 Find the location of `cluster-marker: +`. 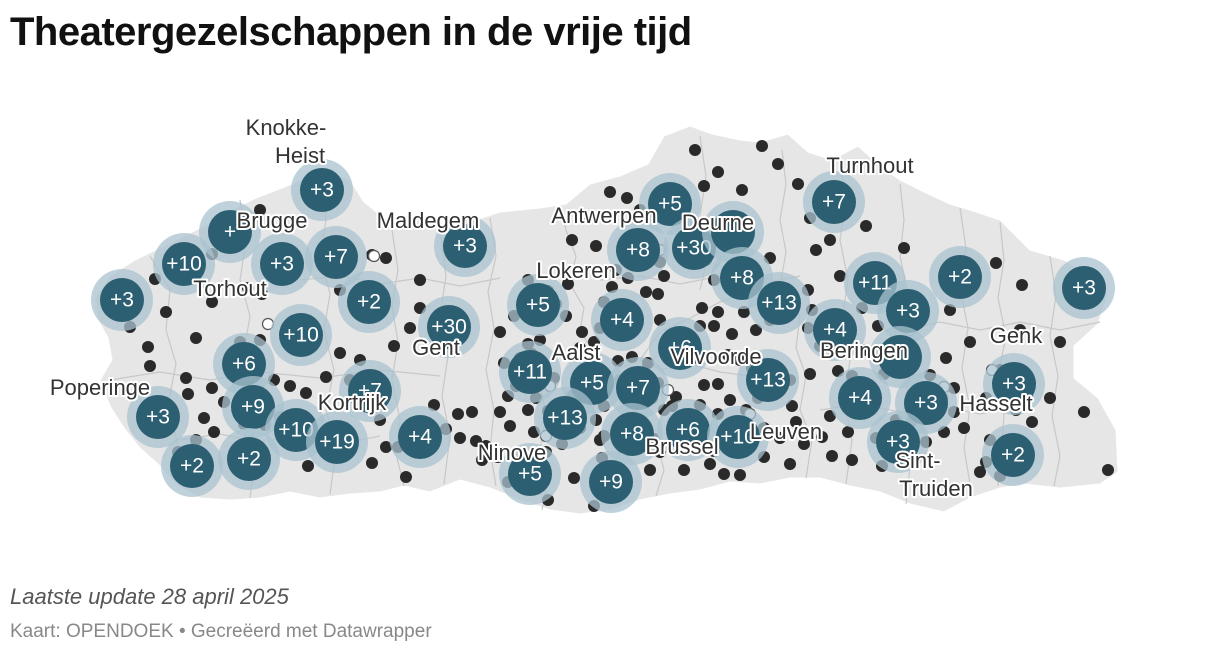

cluster-marker: + is located at coordinates (230, 232).